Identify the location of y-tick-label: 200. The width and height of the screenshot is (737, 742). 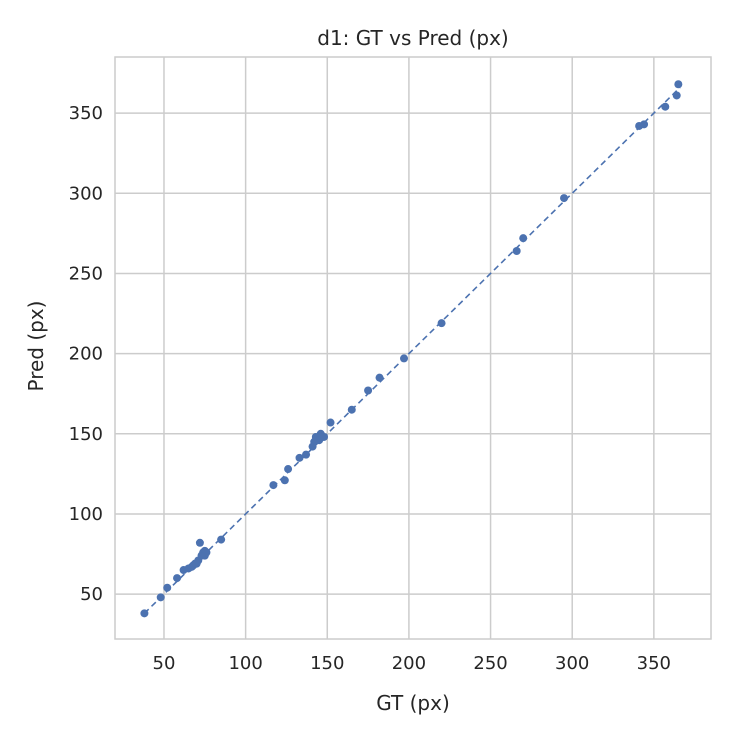
(86, 354).